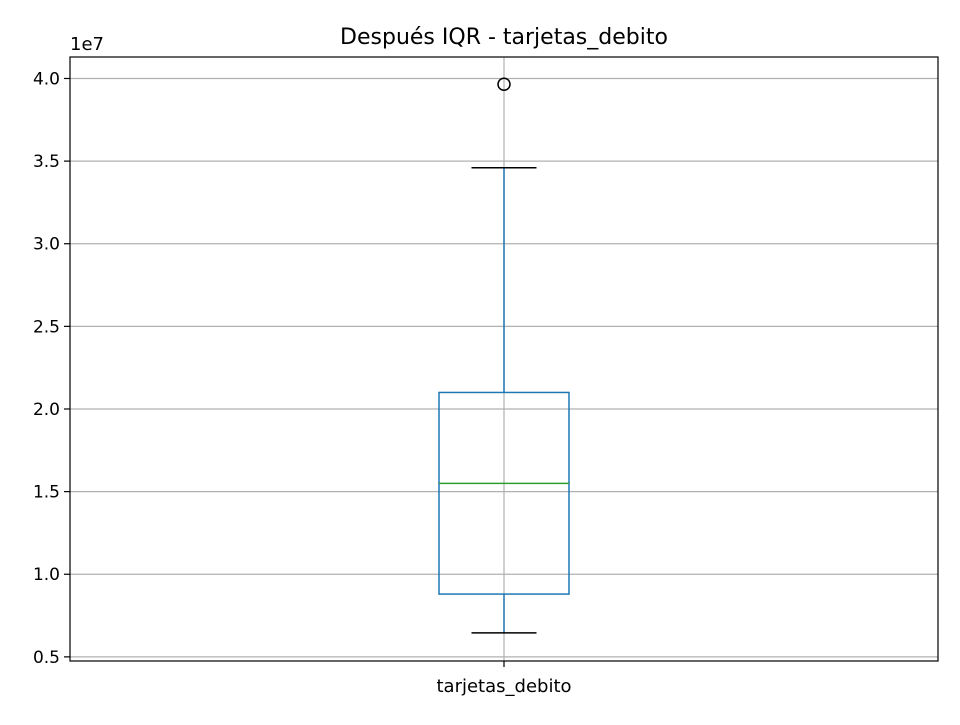 The image size is (960, 725). I want to click on y-tick-label: 4.0, so click(46, 79).